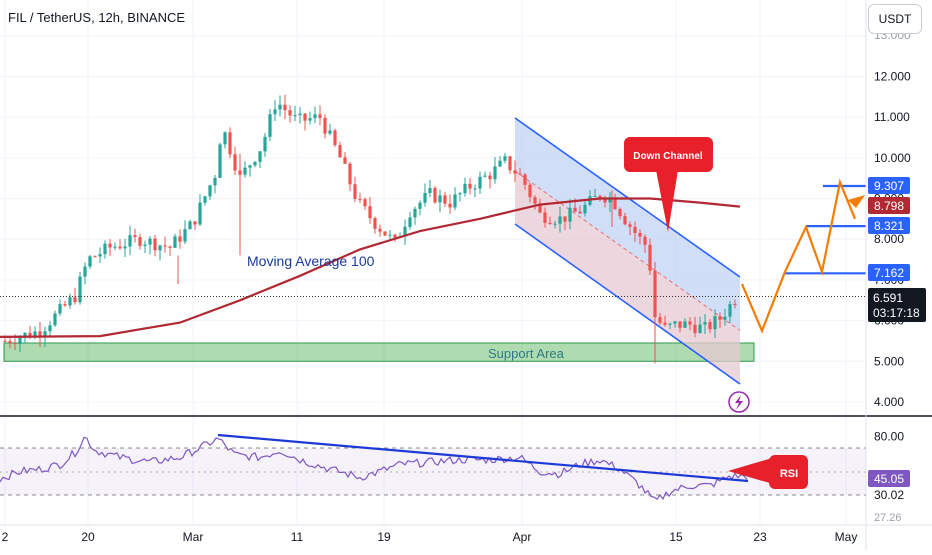  Describe the element at coordinates (889, 185) in the screenshot. I see `badge-r3: 9.307` at that location.